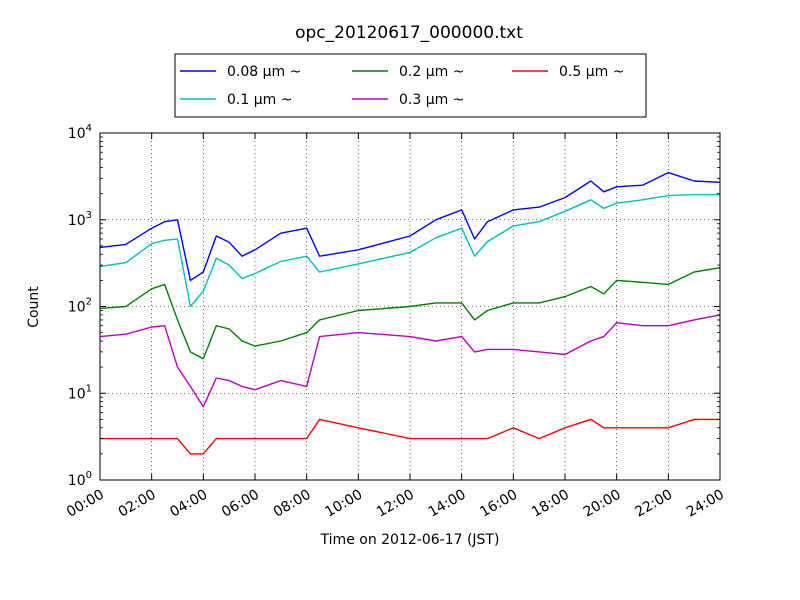  I want to click on y-tick-label: 10⁴, so click(80, 132).